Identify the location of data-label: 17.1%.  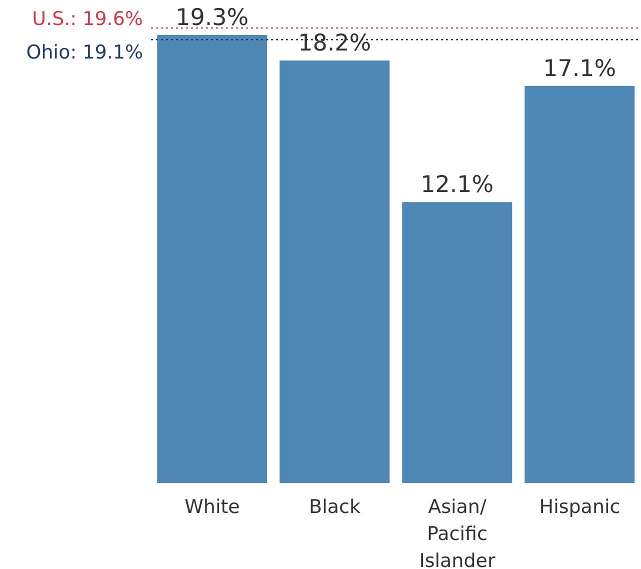
(579, 69).